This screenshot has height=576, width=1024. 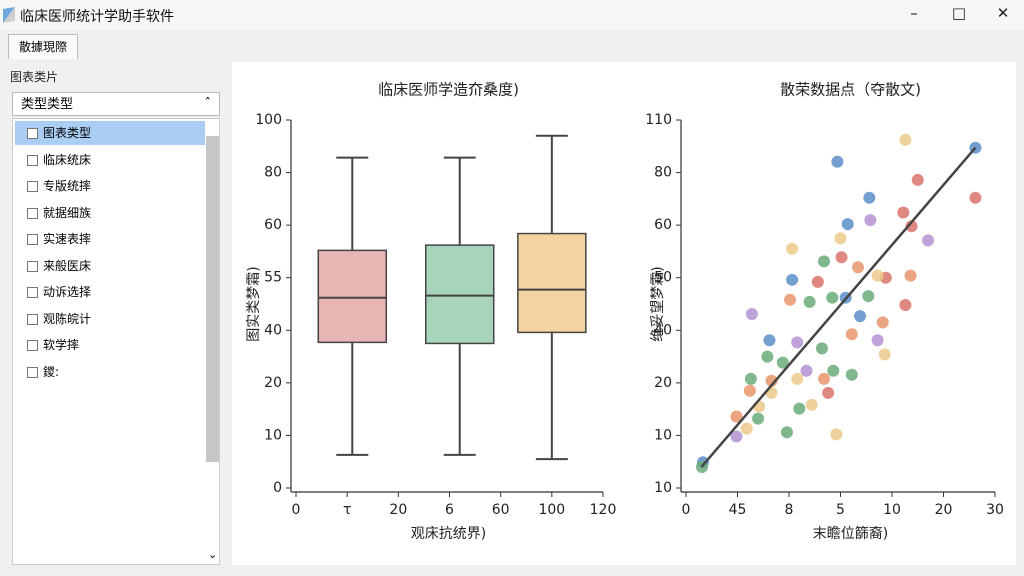 What do you see at coordinates (959, 13) in the screenshot?
I see `maximize-button: □` at bounding box center [959, 13].